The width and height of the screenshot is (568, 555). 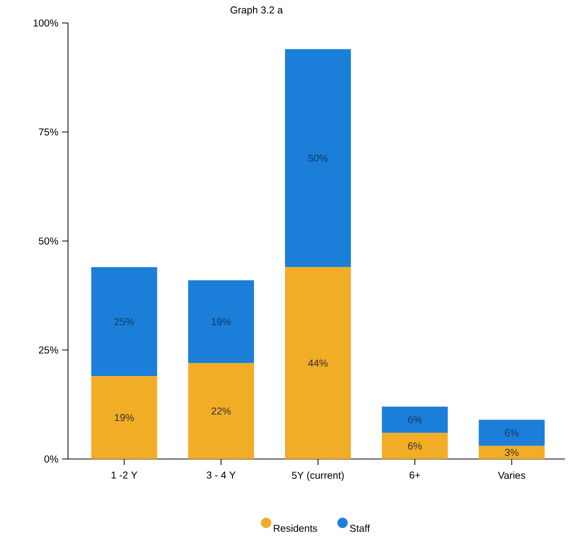 I want to click on x-tick-label: 6+, so click(x=415, y=475).